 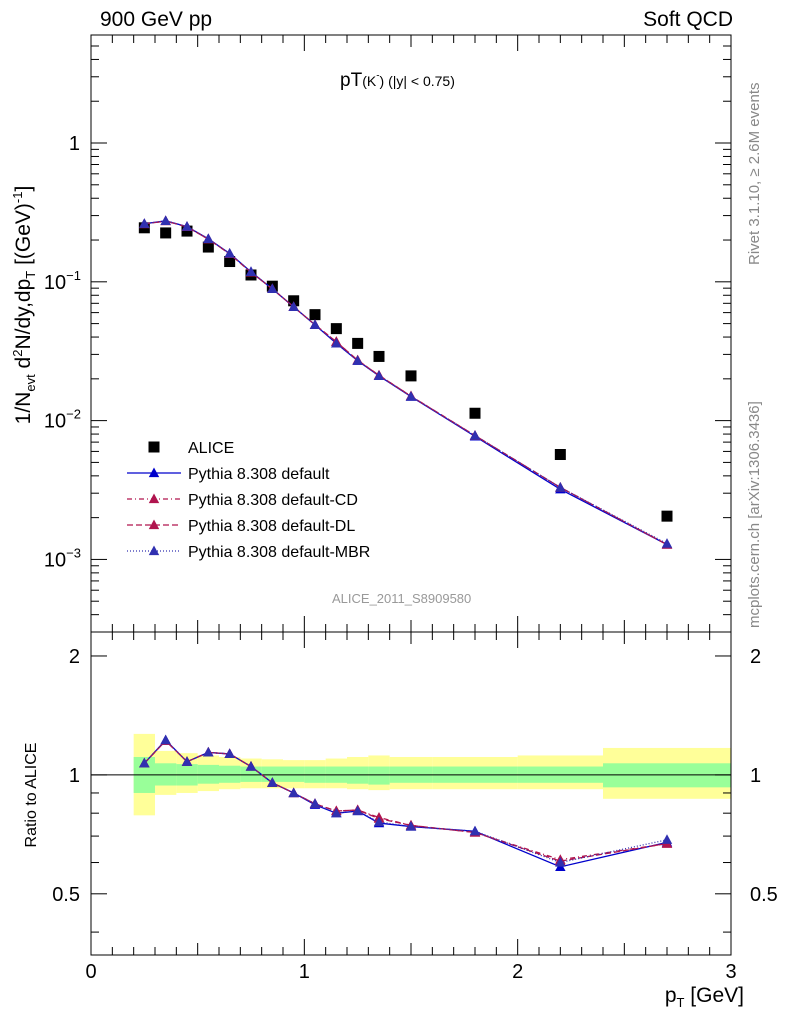 What do you see at coordinates (62, 420) in the screenshot?
I see `main-y-tick-label: 10⁻²` at bounding box center [62, 420].